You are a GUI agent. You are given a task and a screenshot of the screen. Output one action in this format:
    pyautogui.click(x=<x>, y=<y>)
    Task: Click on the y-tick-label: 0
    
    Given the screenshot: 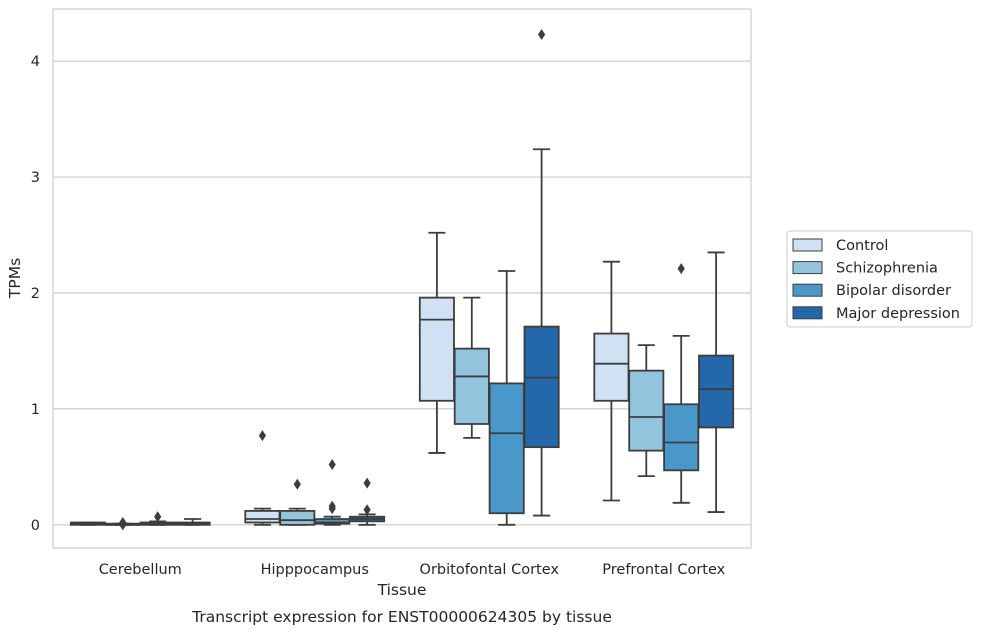 What is the action you would take?
    pyautogui.click(x=35, y=526)
    